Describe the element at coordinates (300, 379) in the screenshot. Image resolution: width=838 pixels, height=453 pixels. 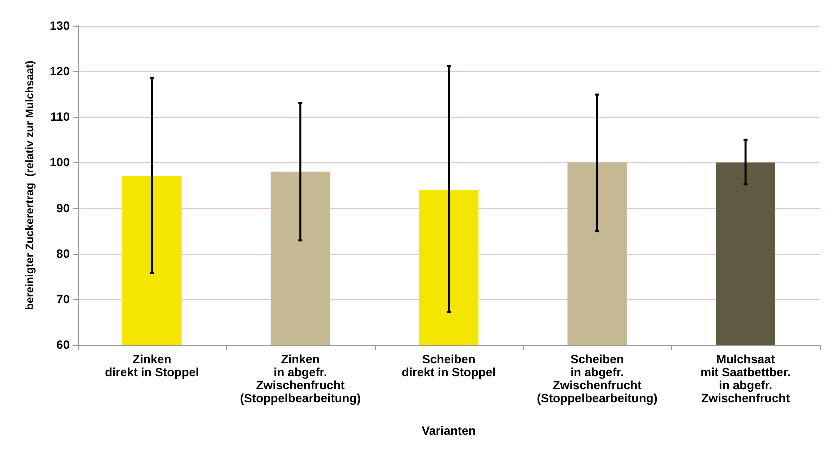
I see `x-tick-label: Zinken in abgefr. Zwischenfrucht (Stoppelbearbeitung)` at that location.